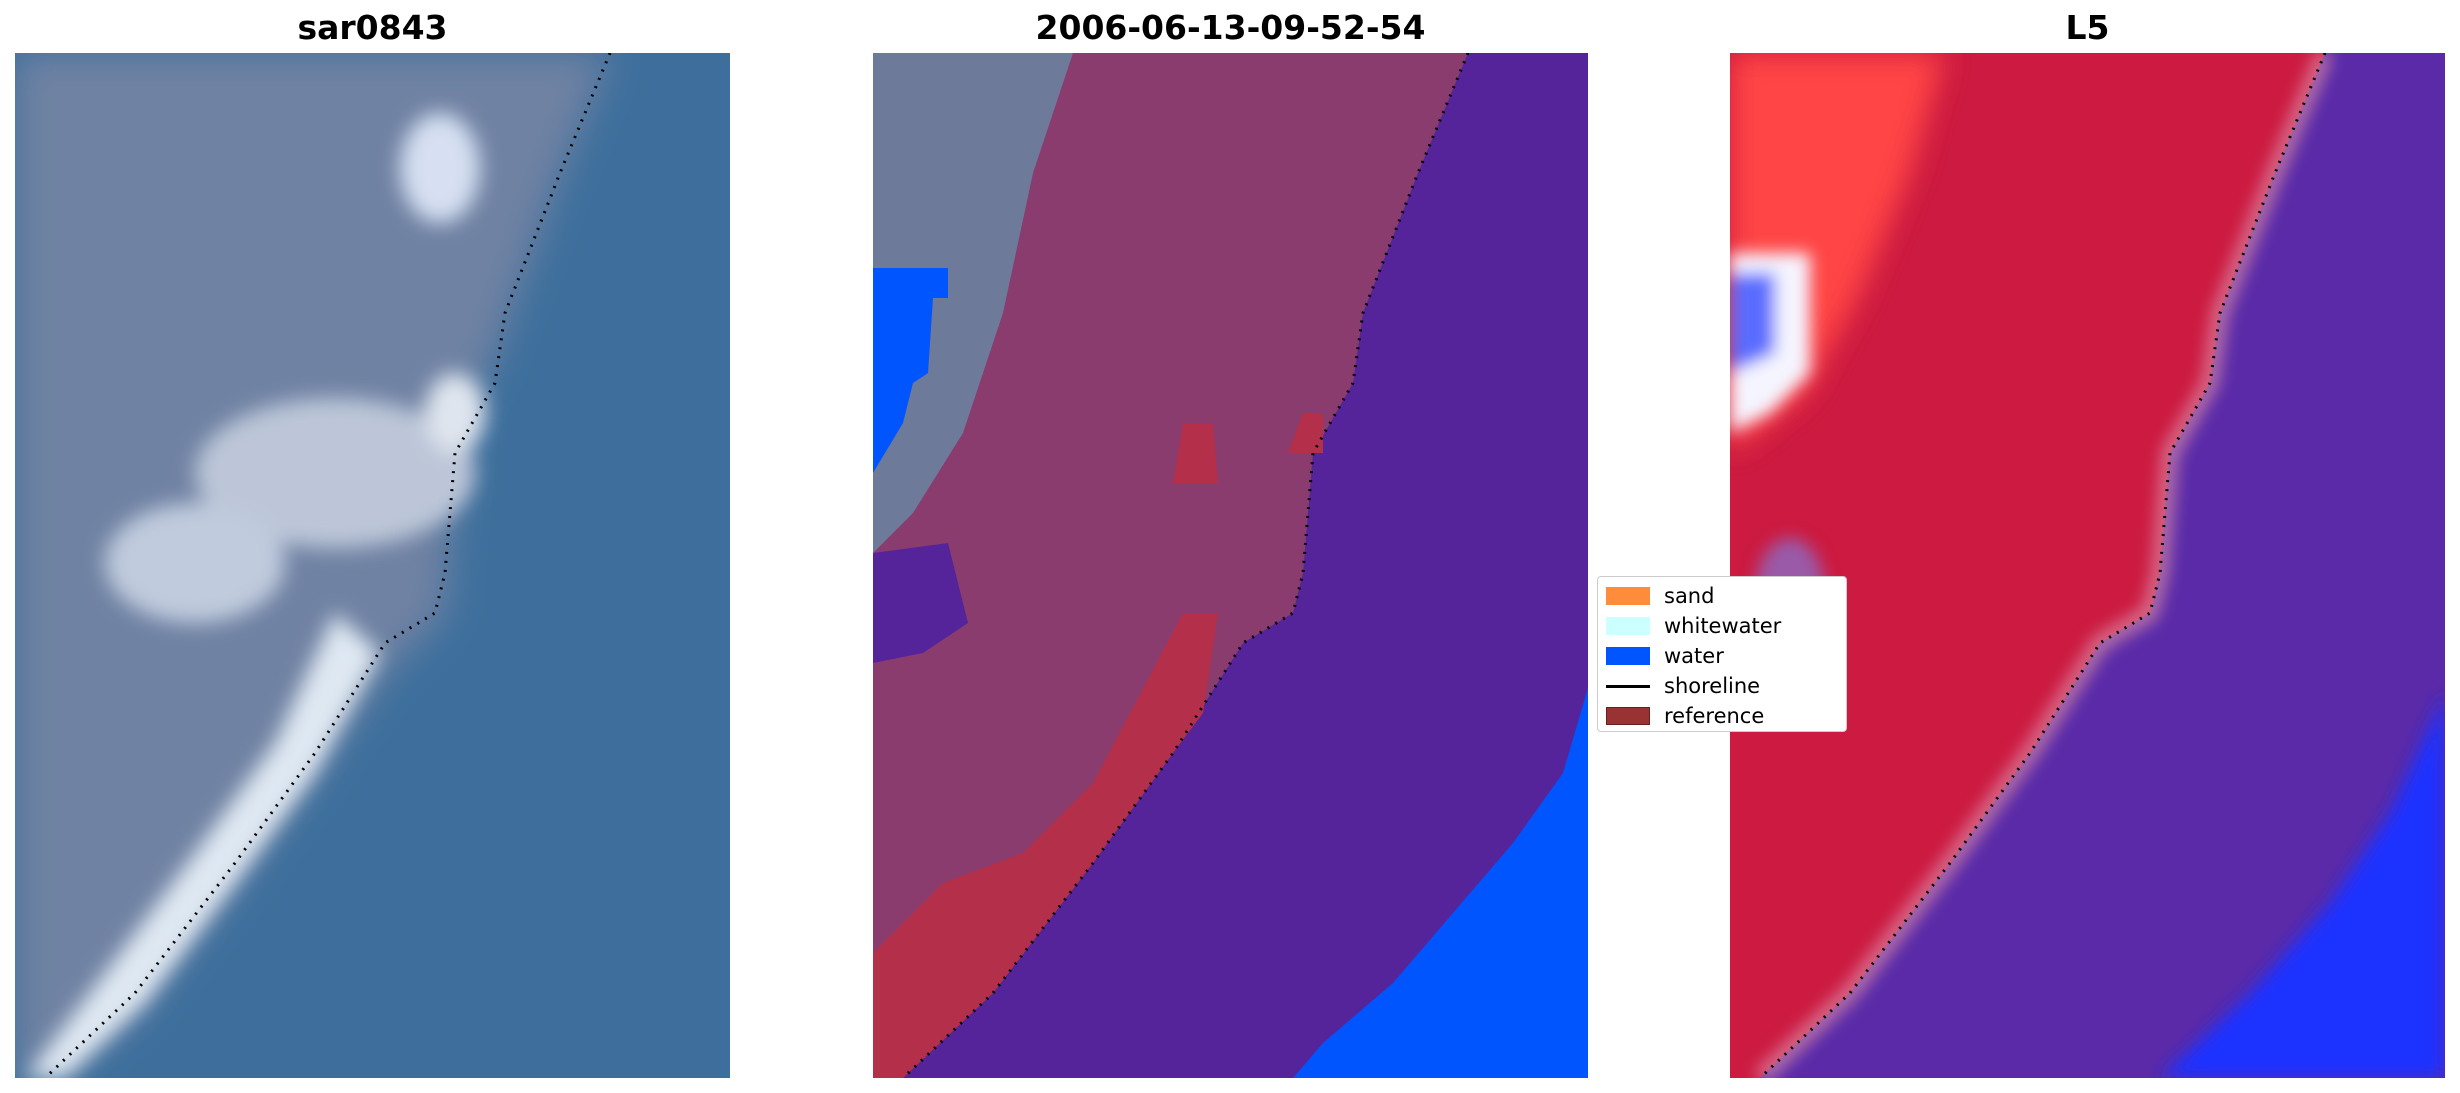 This screenshot has height=1093, width=2460. I want to click on legend-swatch-water, so click(1628, 656).